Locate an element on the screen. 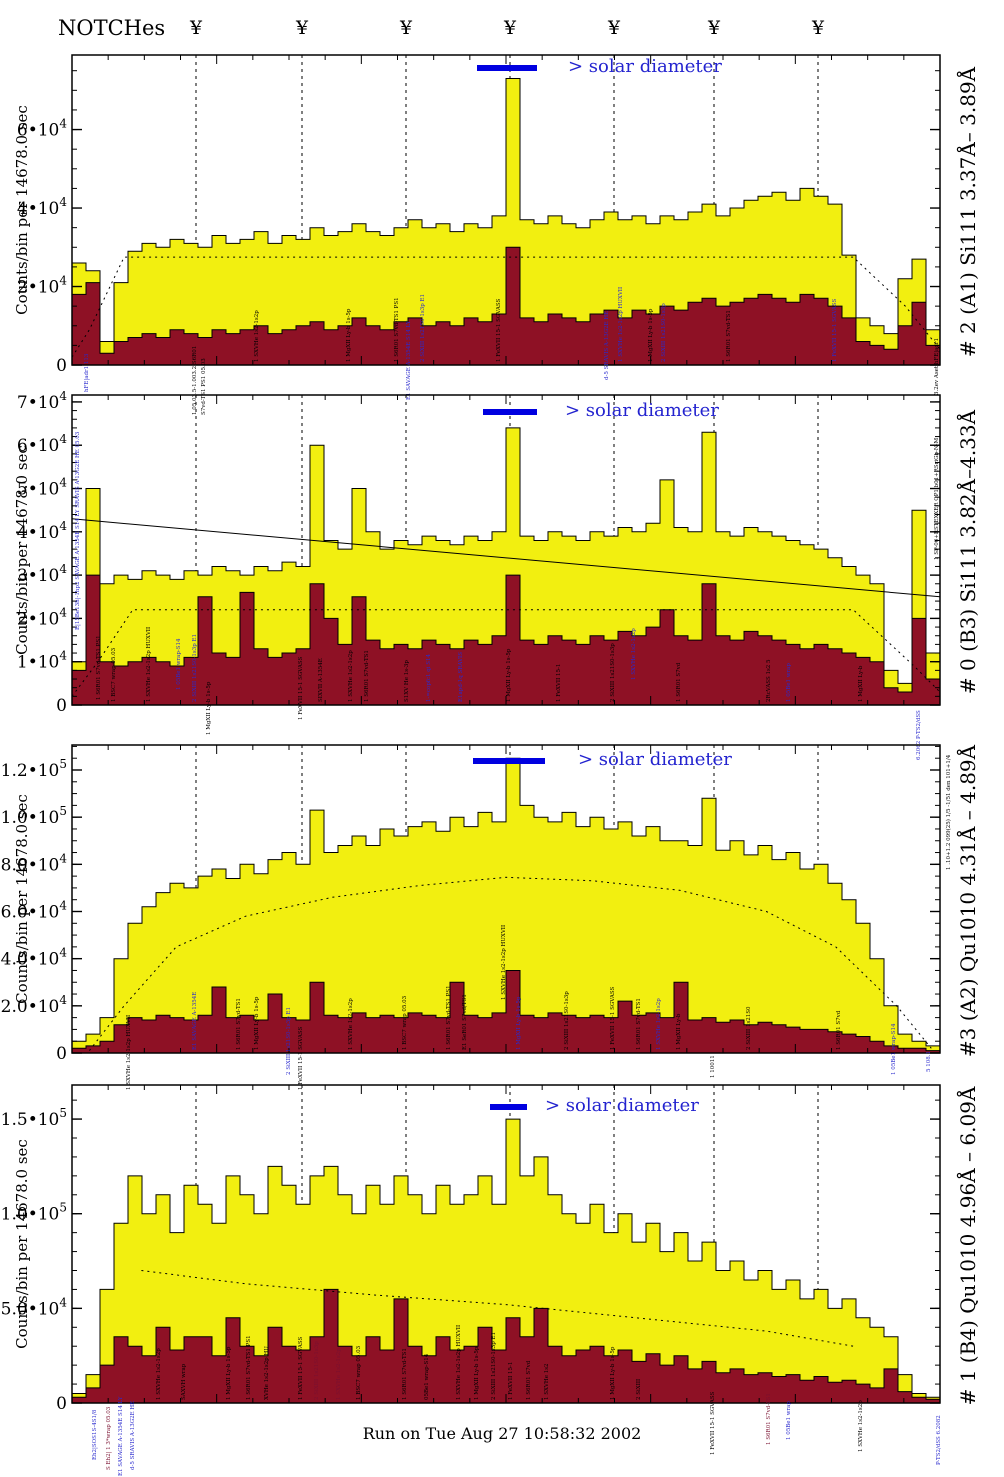 This screenshot has width=1004, height=1477. line-annotation: 2 SiXIII is located at coordinates (639, 1389).